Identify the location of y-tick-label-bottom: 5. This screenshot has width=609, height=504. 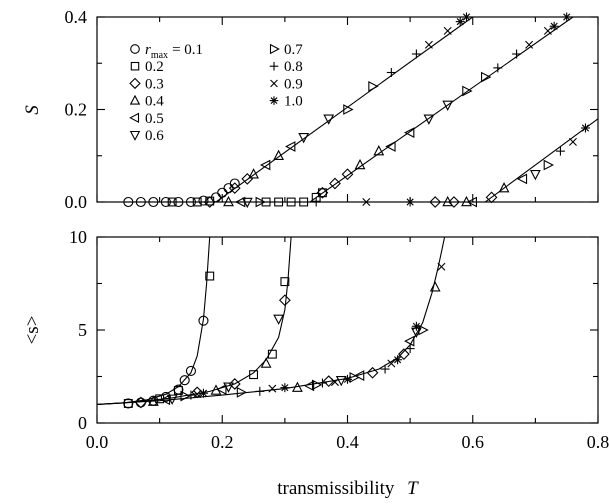
(82, 330).